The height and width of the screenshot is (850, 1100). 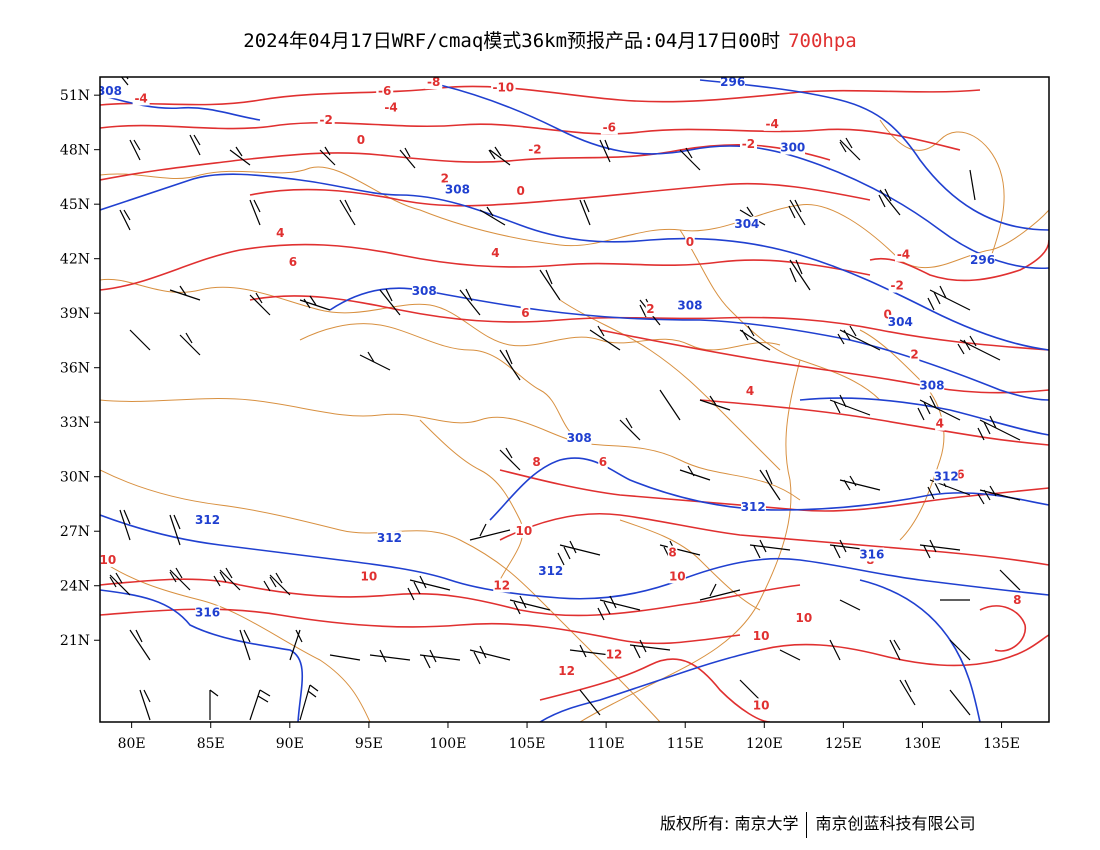 What do you see at coordinates (922, 744) in the screenshot?
I see `lon-tick-label: 130E` at bounding box center [922, 744].